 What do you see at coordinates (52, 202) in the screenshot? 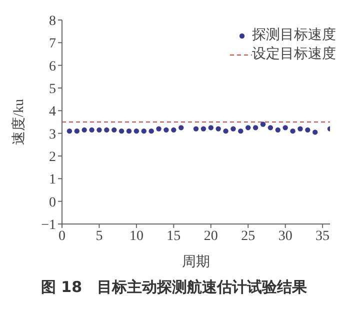
I see `y-tick-label: 0` at bounding box center [52, 202].